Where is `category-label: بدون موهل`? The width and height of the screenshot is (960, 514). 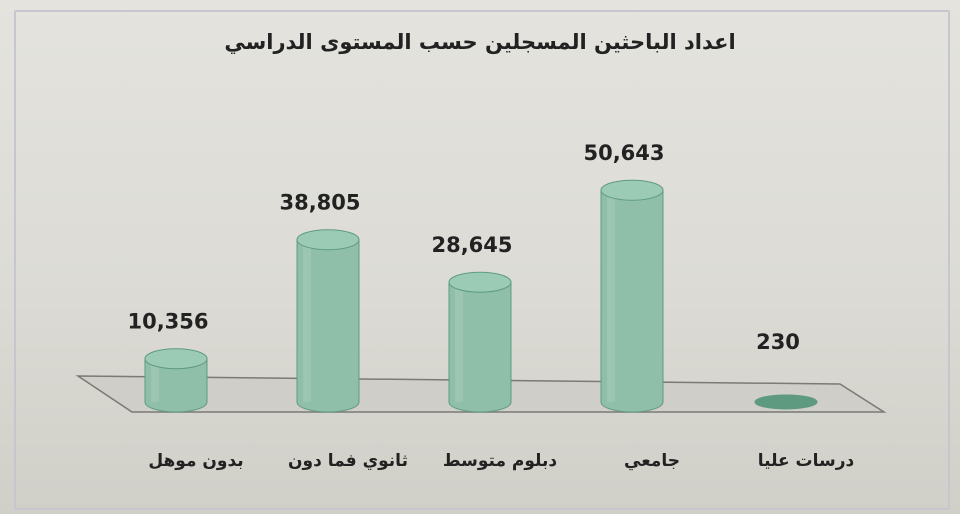
category-label: بدون موهل is located at coordinates (195, 461).